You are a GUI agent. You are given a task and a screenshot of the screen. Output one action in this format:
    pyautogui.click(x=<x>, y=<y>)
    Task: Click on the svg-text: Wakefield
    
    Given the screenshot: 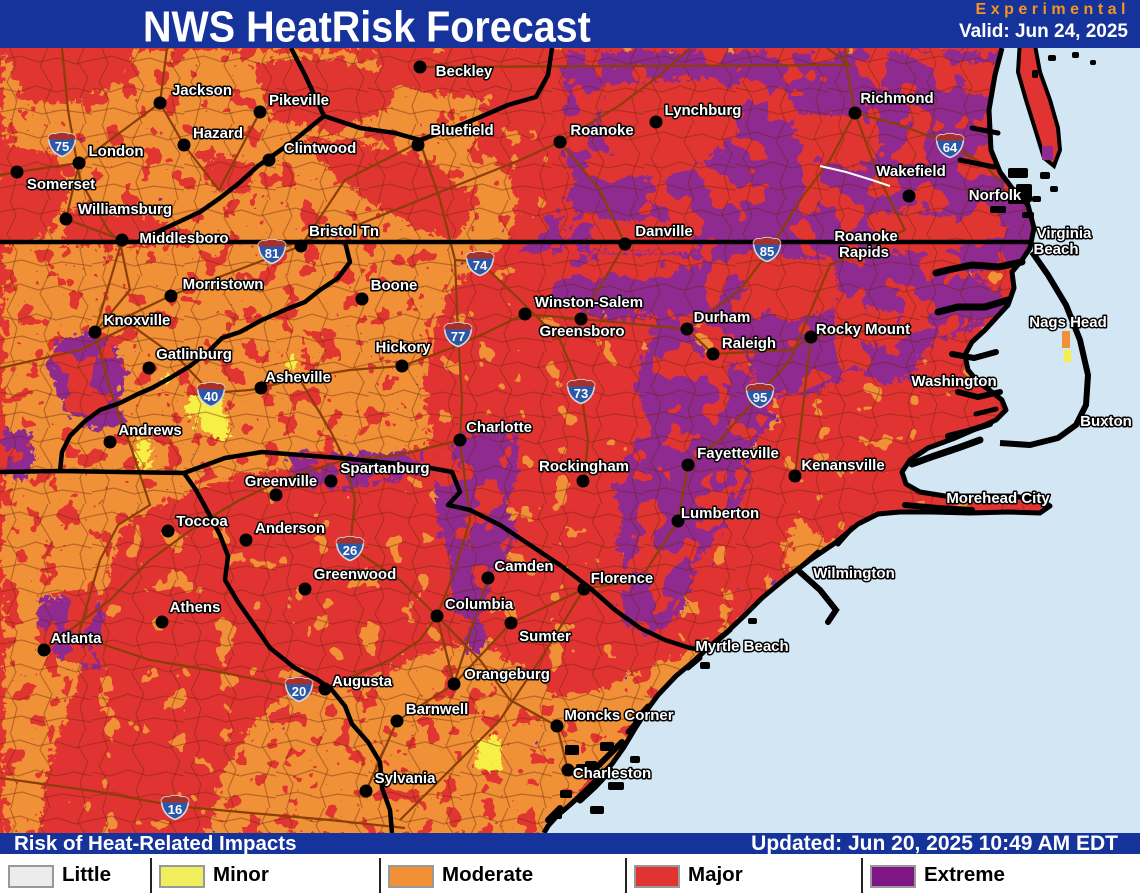 What is the action you would take?
    pyautogui.click(x=910, y=171)
    